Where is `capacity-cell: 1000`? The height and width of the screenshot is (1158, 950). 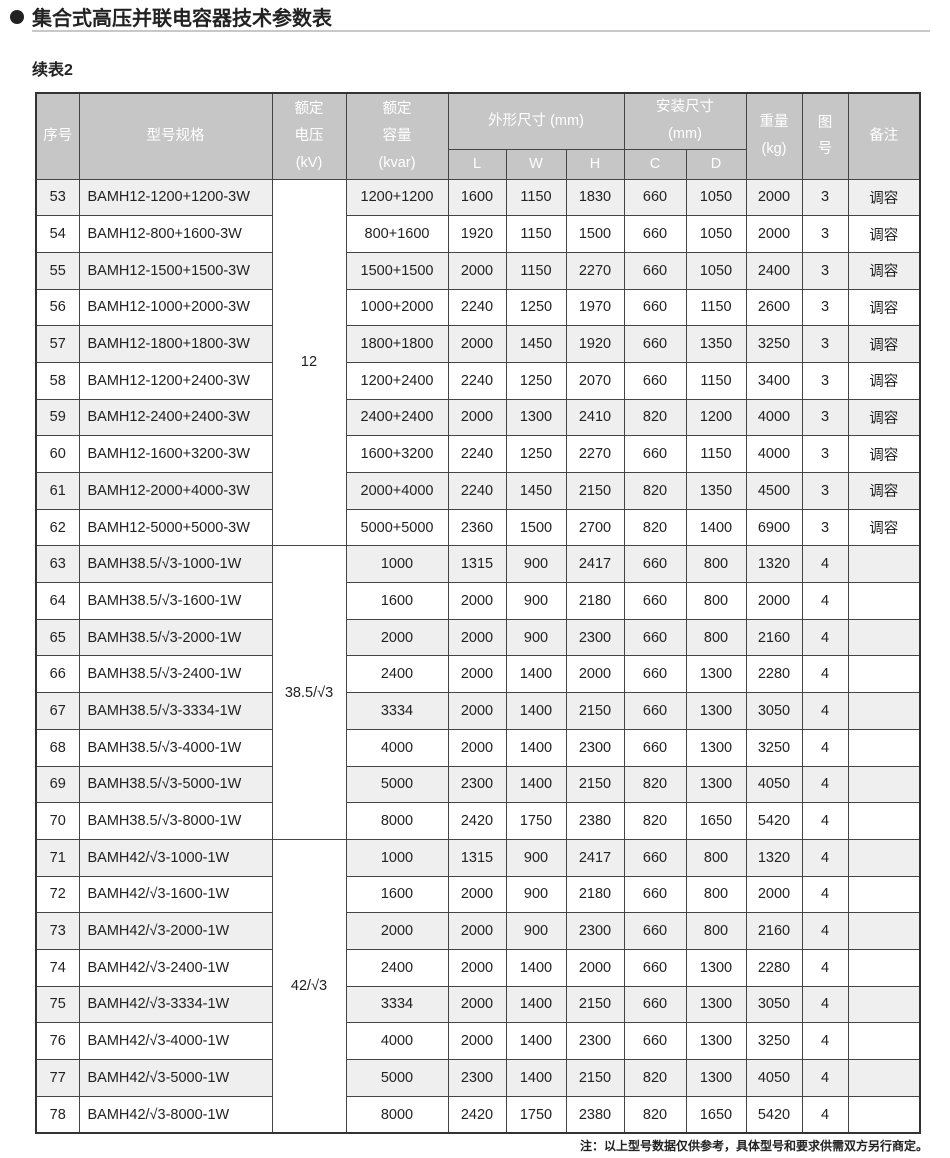
capacity-cell: 1000 is located at coordinates (397, 857).